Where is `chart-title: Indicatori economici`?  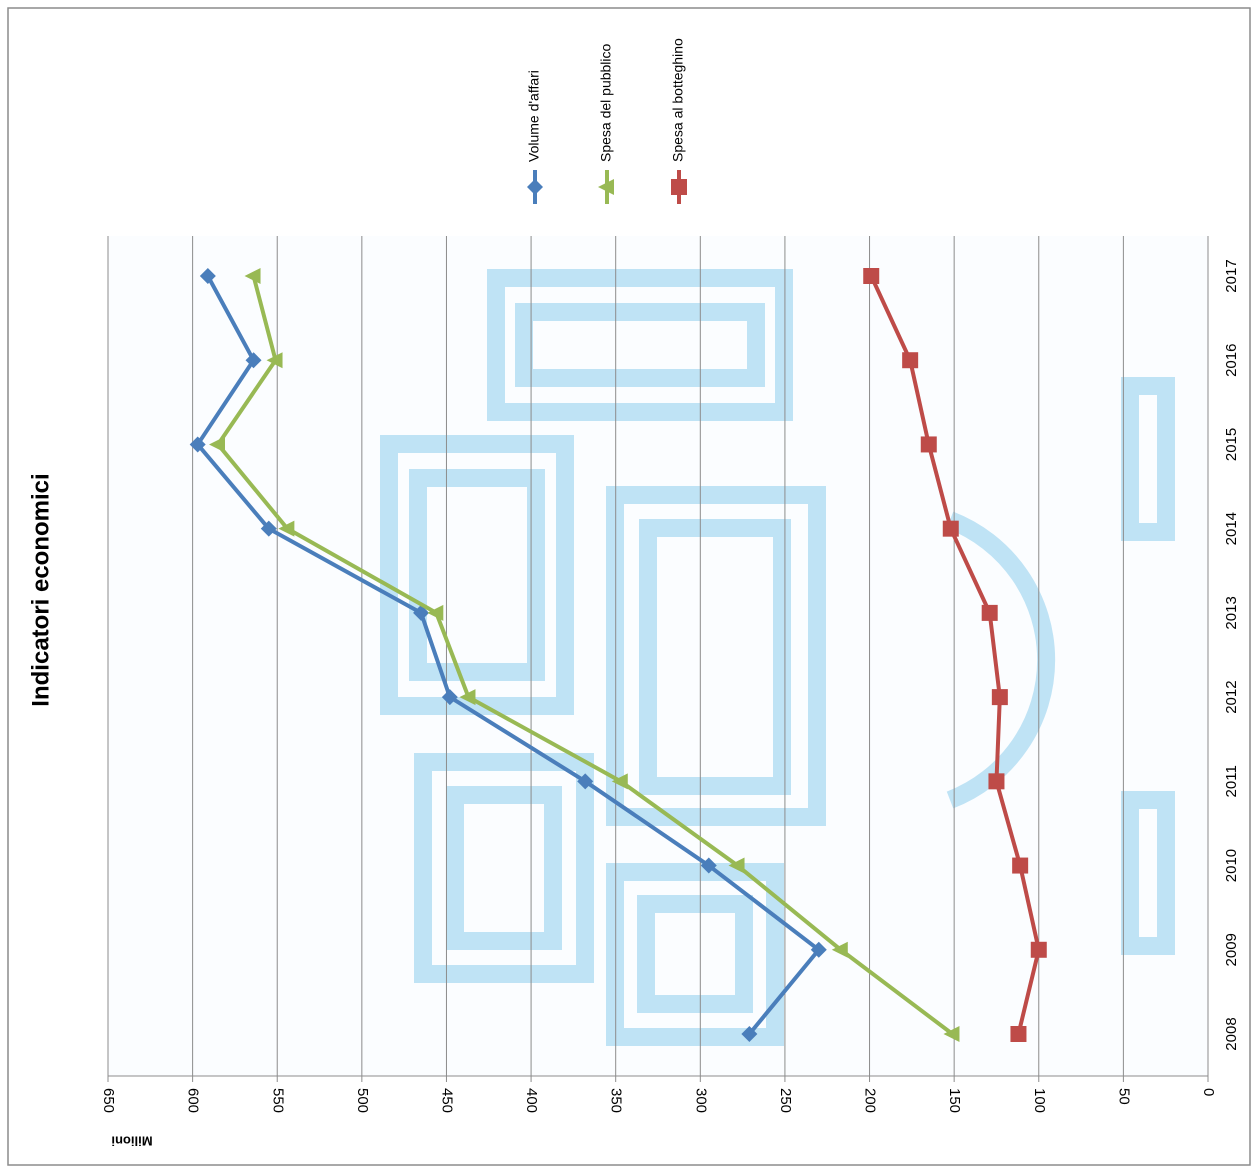
chart-title: Indicatori economici is located at coordinates (40, 589).